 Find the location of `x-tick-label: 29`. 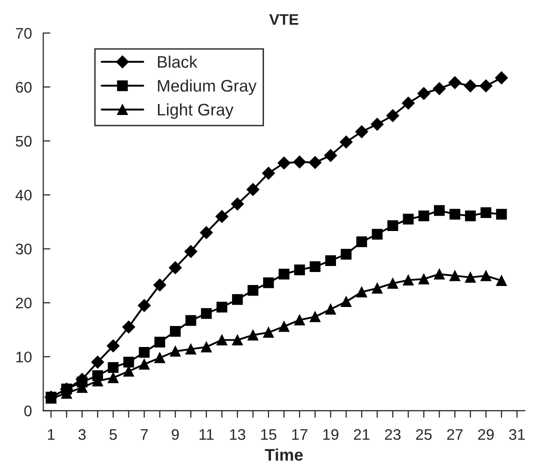

x-tick-label: 29 is located at coordinates (486, 434).